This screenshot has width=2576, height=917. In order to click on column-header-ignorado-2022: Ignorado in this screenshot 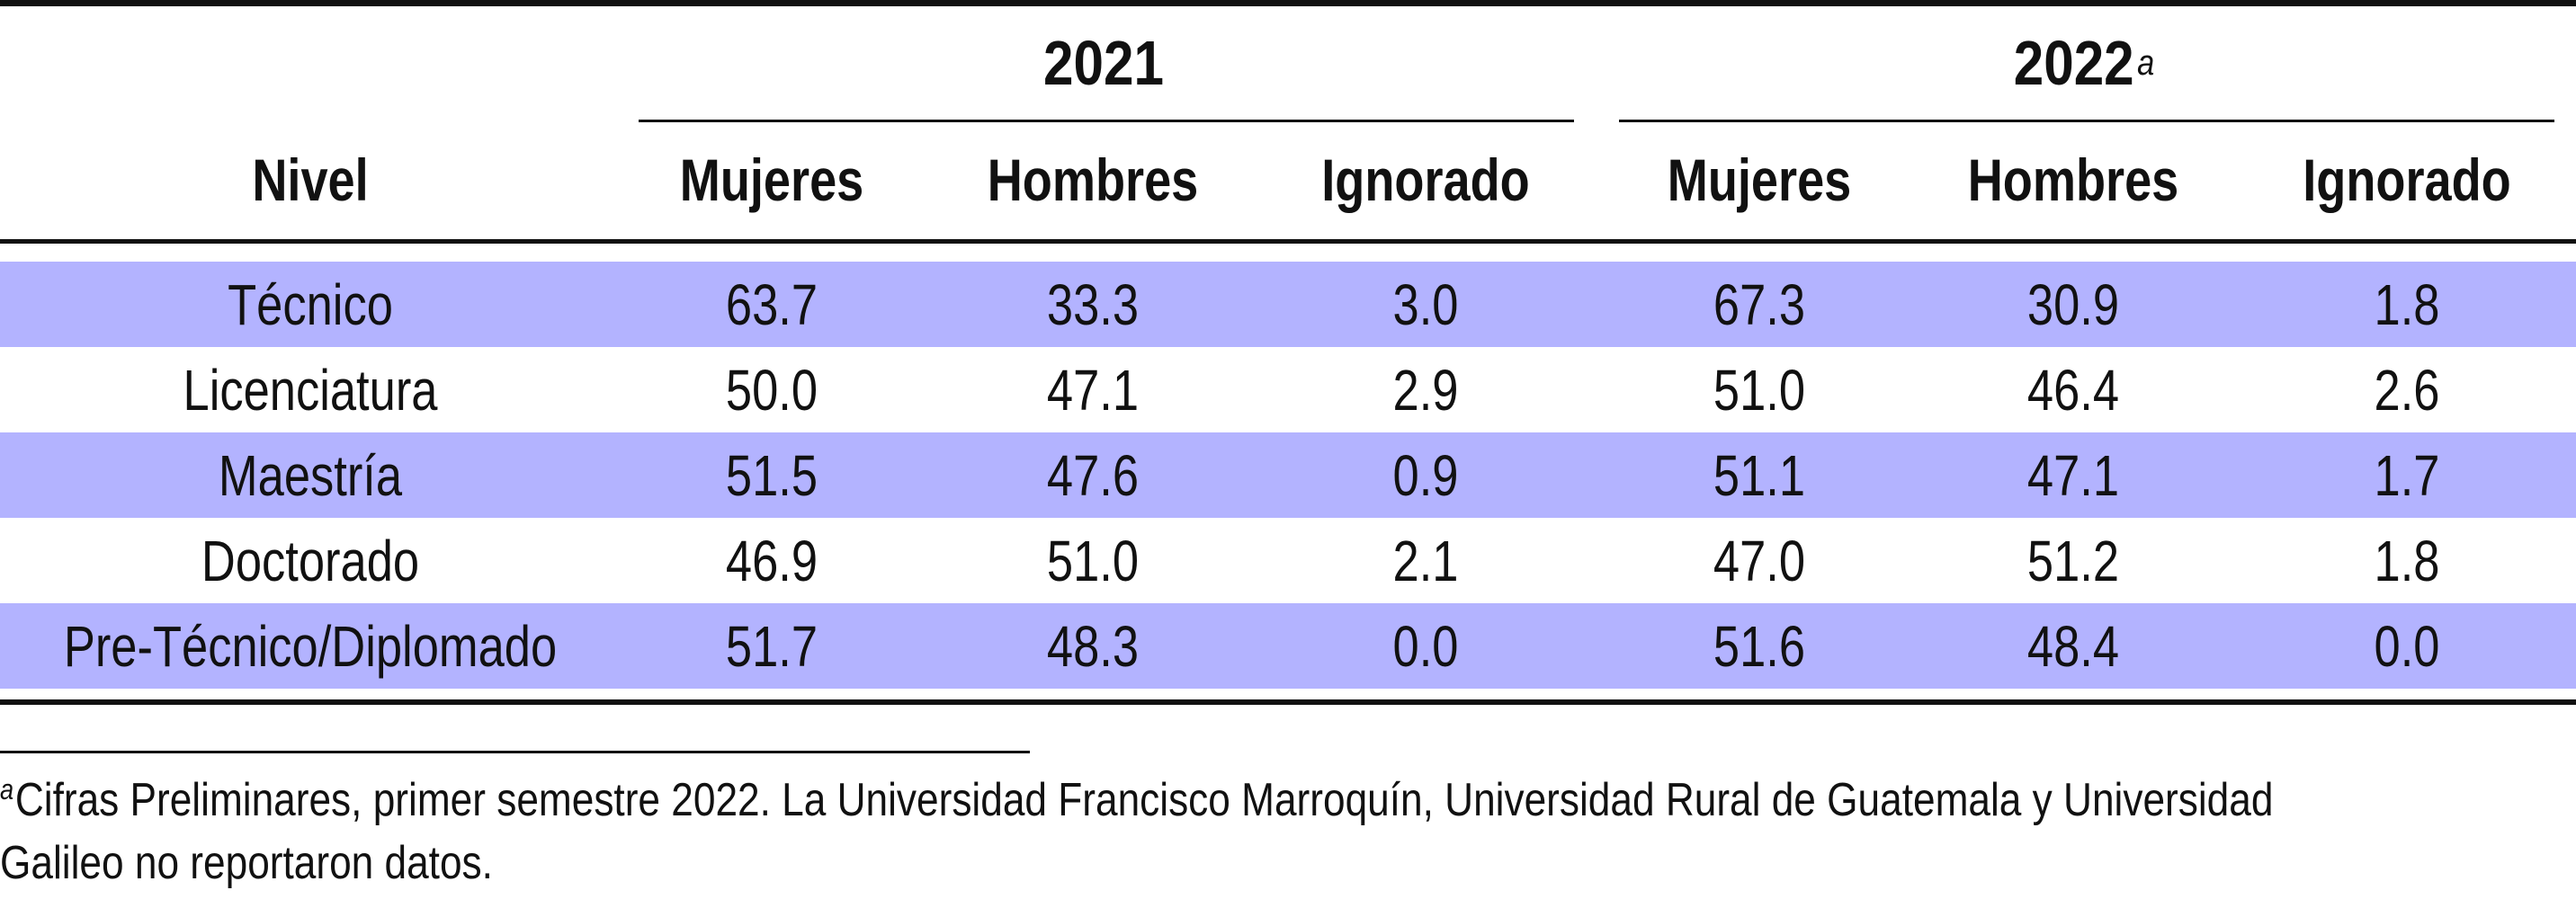, I will do `click(2407, 180)`.